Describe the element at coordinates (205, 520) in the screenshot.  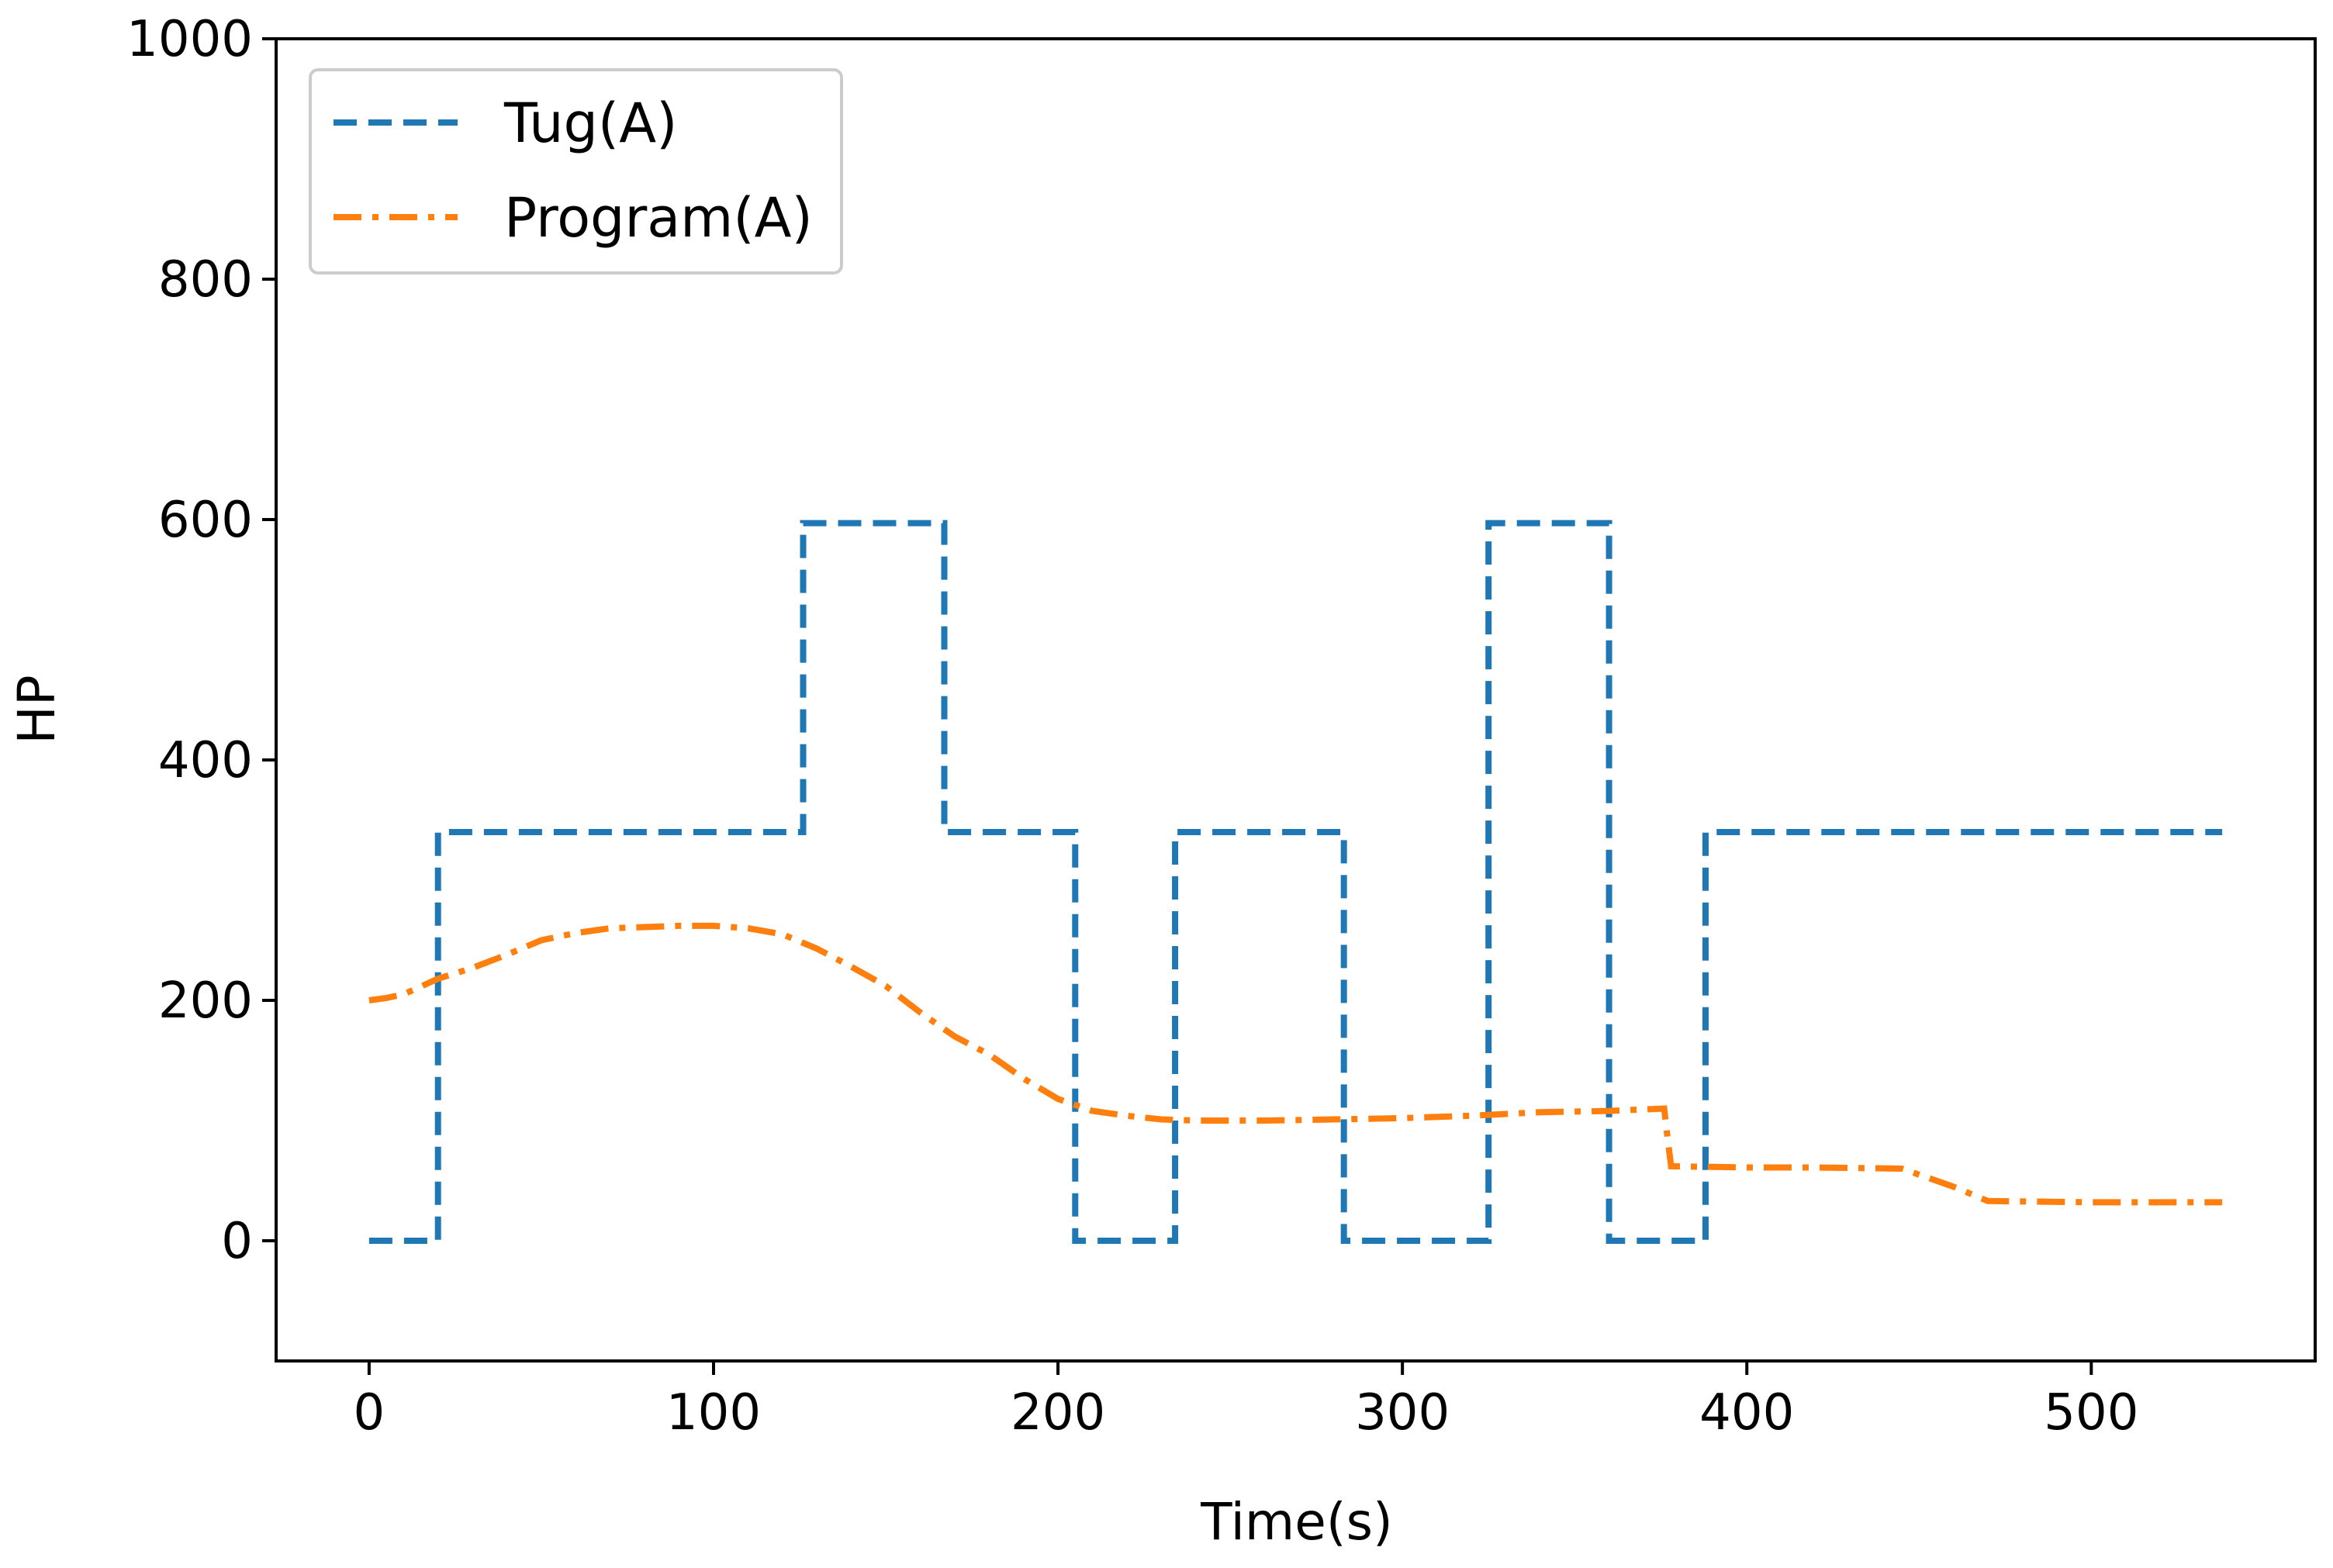
I see `y-tick-label: 600` at that location.